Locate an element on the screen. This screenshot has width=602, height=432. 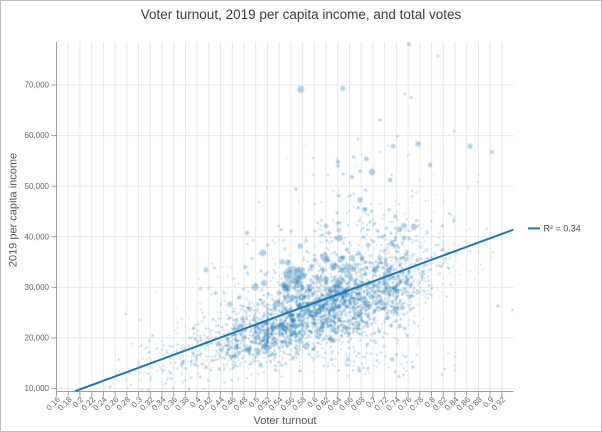
svg-text: 50,000 is located at coordinates (37, 186).